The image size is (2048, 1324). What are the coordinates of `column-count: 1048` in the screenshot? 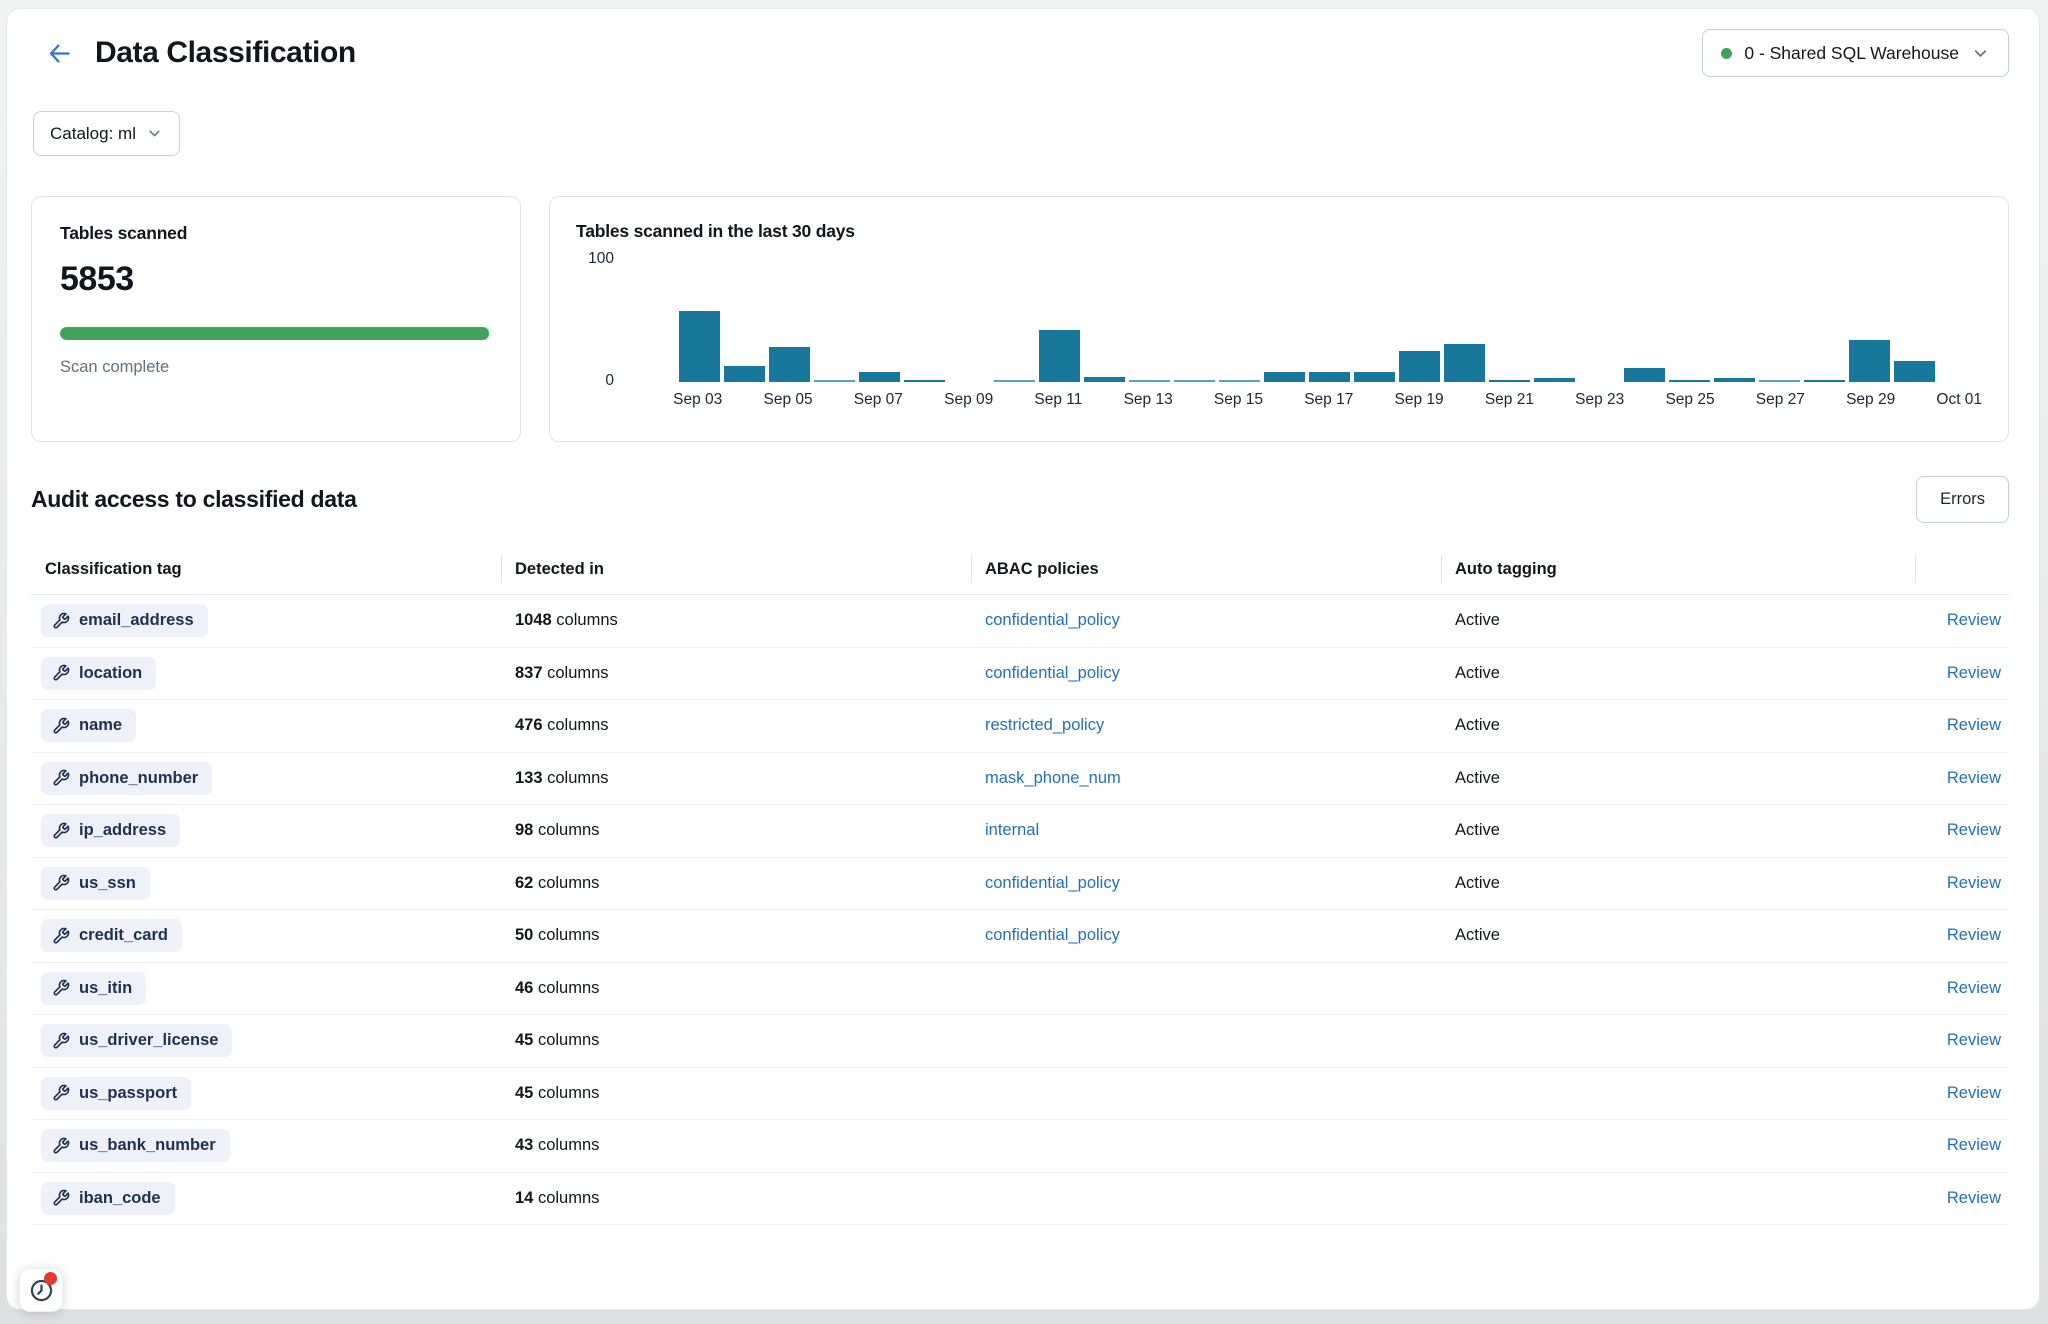 It's located at (533, 620).